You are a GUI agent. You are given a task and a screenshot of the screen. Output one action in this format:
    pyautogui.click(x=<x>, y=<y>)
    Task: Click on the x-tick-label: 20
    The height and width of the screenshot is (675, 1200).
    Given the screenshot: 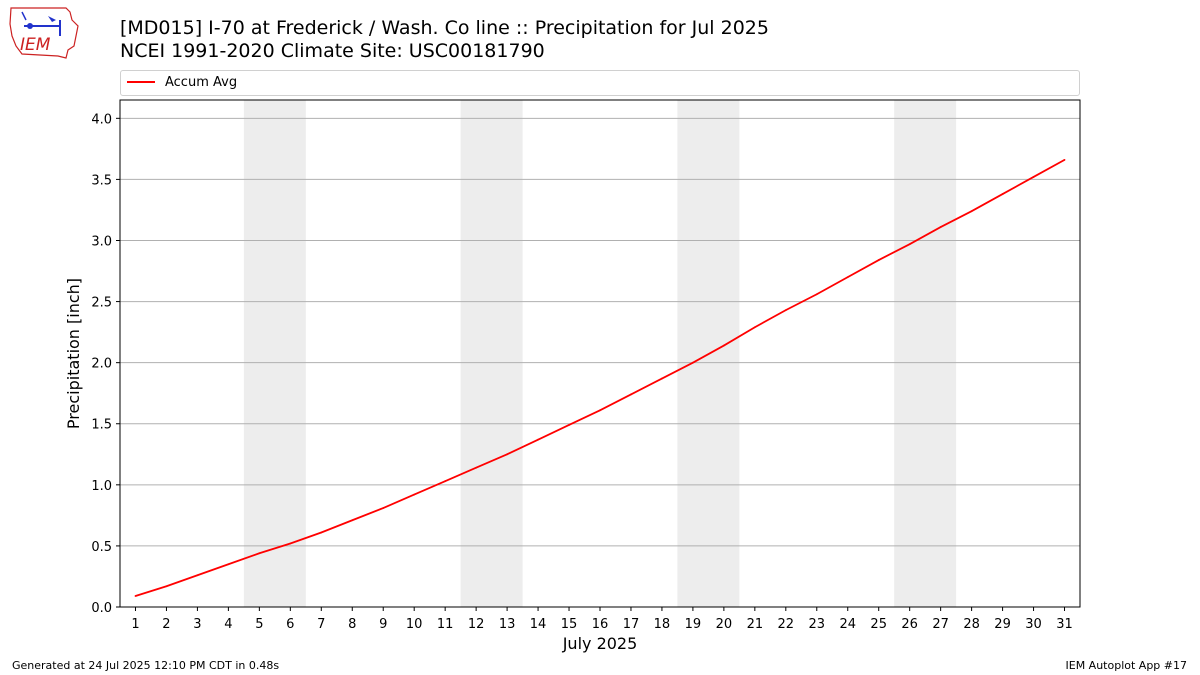 What is the action you would take?
    pyautogui.click(x=724, y=624)
    